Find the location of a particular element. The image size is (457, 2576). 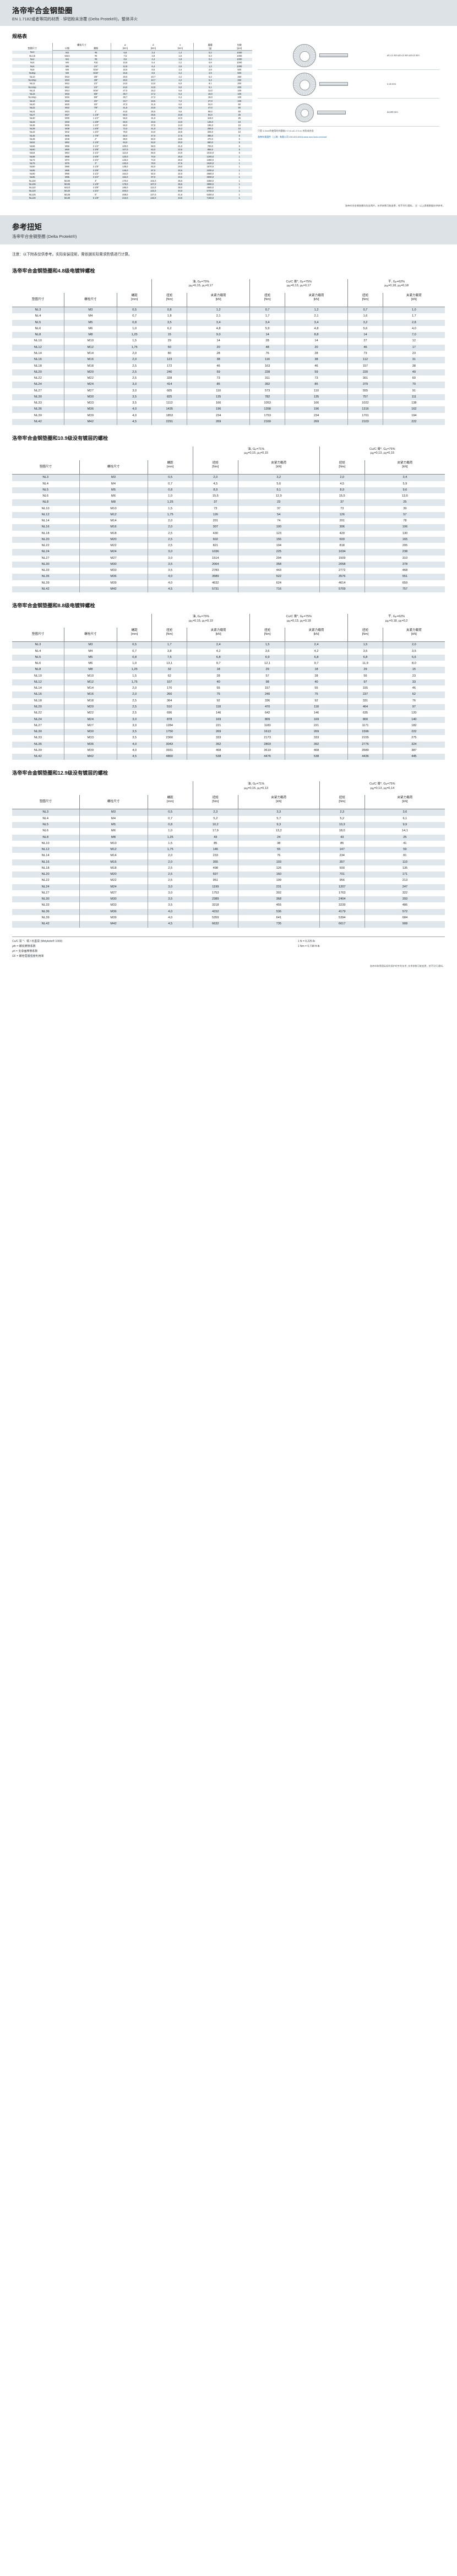

table-cell: 44,5 is located at coordinates (125, 111).